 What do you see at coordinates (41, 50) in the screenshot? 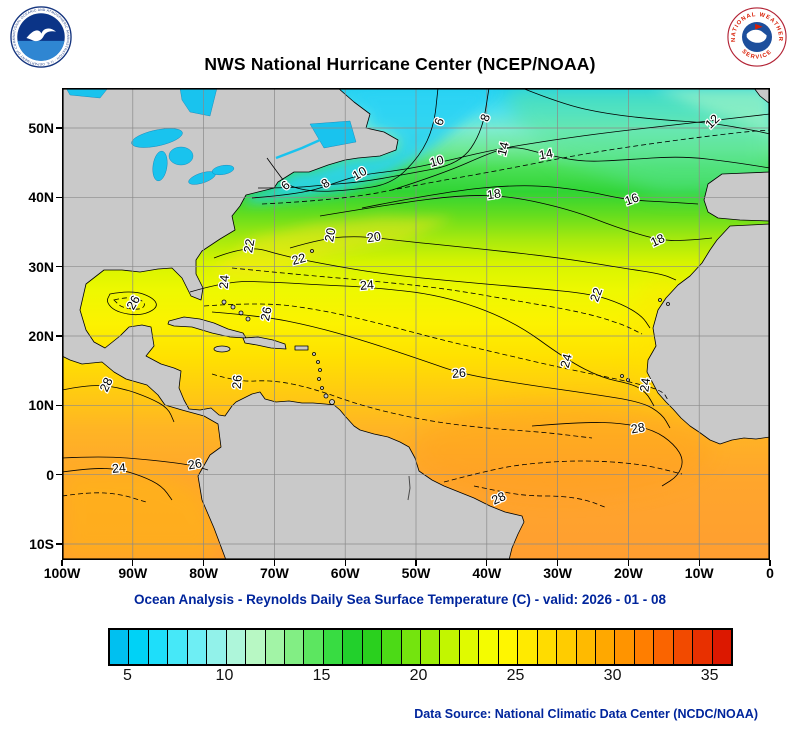
I see `noaa-logo-sea` at bounding box center [41, 50].